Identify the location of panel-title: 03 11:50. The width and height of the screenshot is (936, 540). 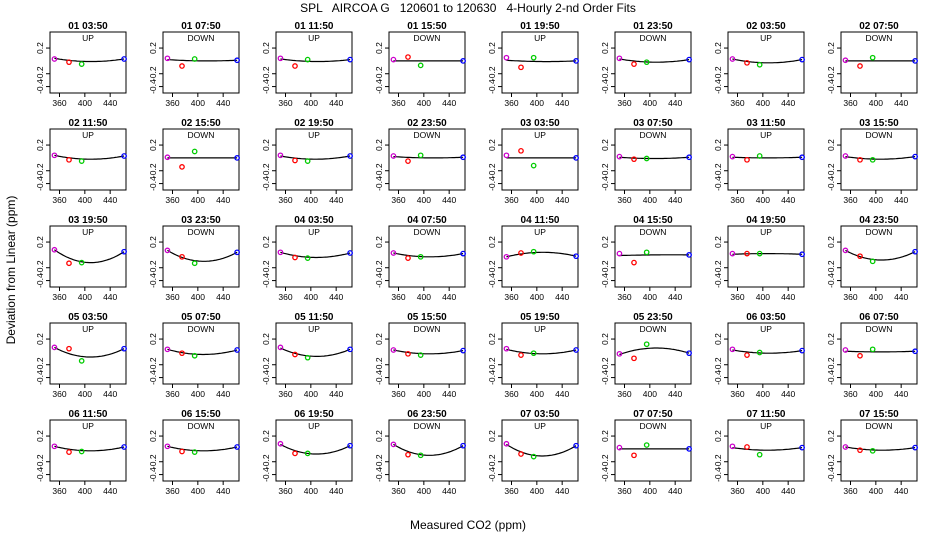
(766, 123).